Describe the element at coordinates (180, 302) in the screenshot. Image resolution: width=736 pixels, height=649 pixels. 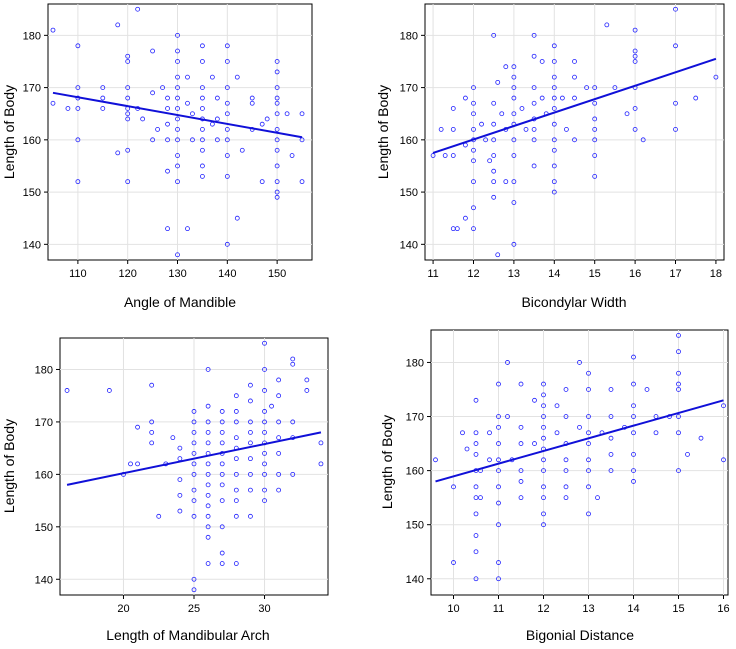
I see `x-axis-label: Angle of Mandible` at that location.